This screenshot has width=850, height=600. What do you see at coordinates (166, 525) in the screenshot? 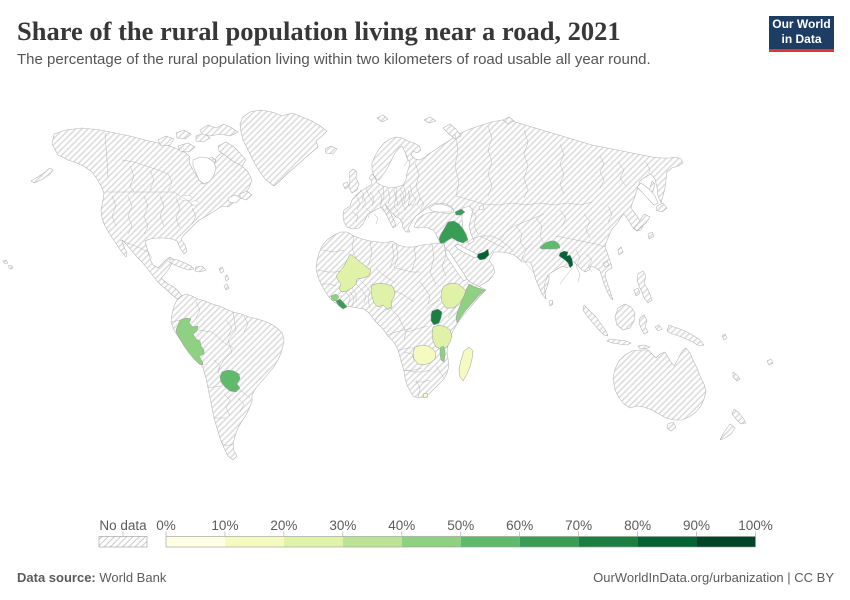
I see `svg-text: 0%` at bounding box center [166, 525].